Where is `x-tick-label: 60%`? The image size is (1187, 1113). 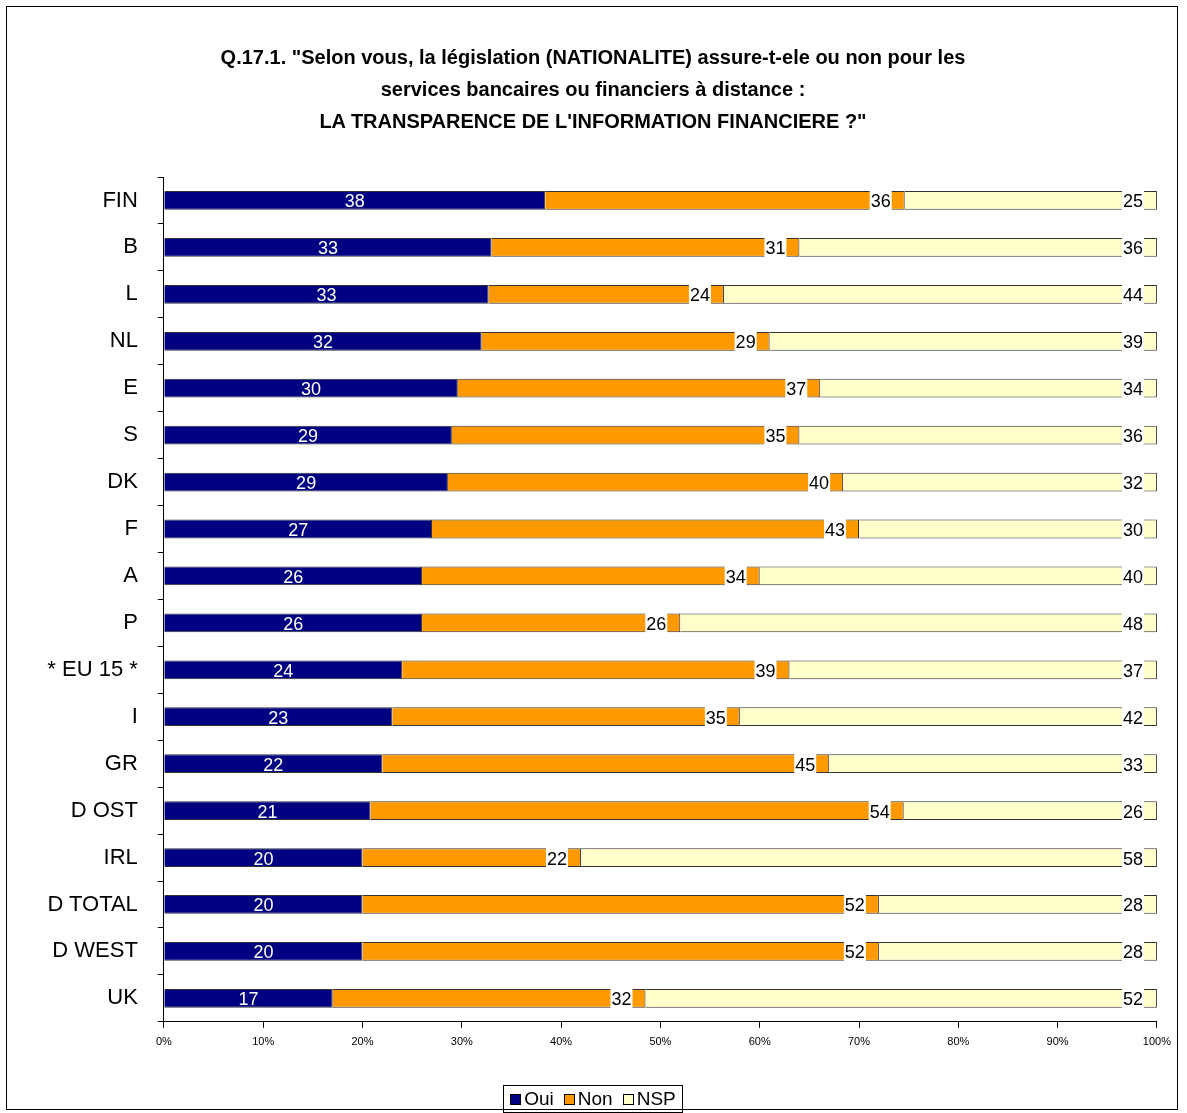 x-tick-label: 60% is located at coordinates (759, 1041).